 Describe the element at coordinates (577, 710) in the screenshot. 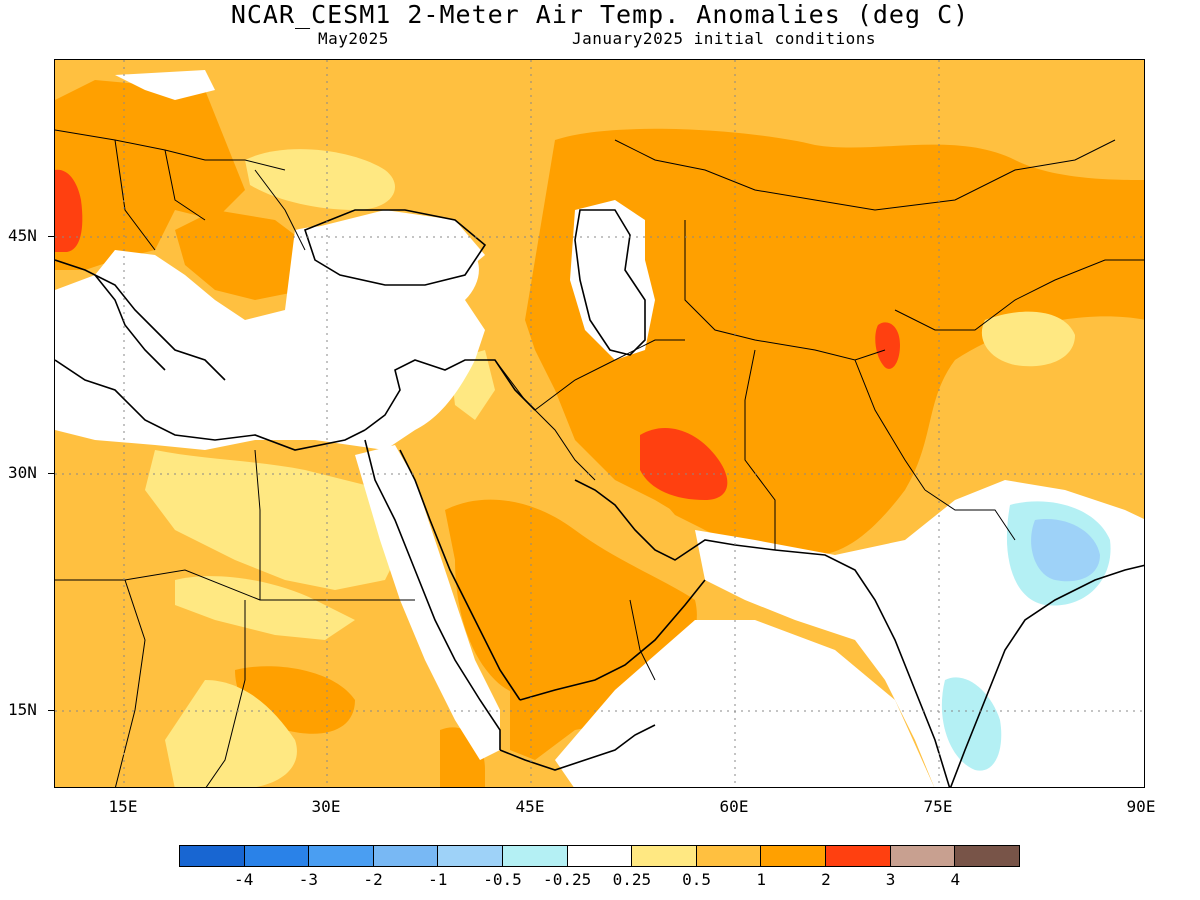

I see `anomaly-region-yemen-2deg` at that location.